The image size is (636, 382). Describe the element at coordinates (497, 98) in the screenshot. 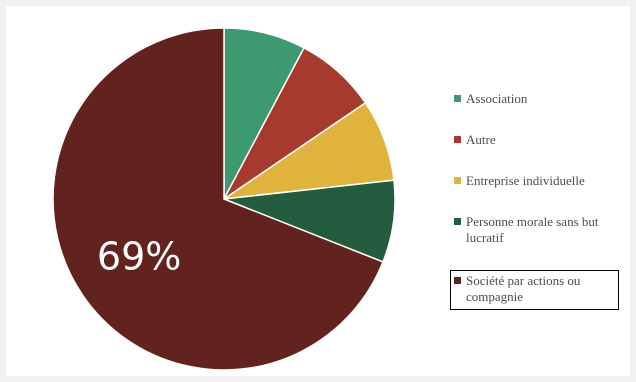

I see `legend-label-0: Association` at that location.